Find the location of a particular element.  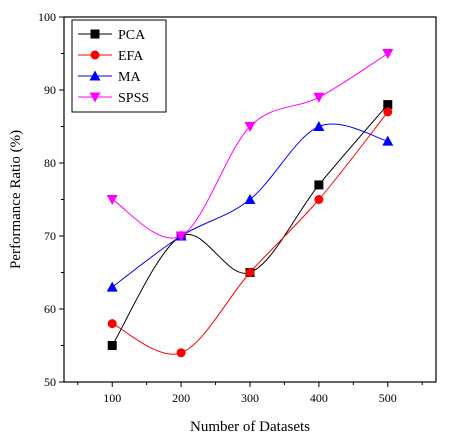

legend-marker-ma is located at coordinates (95, 75).